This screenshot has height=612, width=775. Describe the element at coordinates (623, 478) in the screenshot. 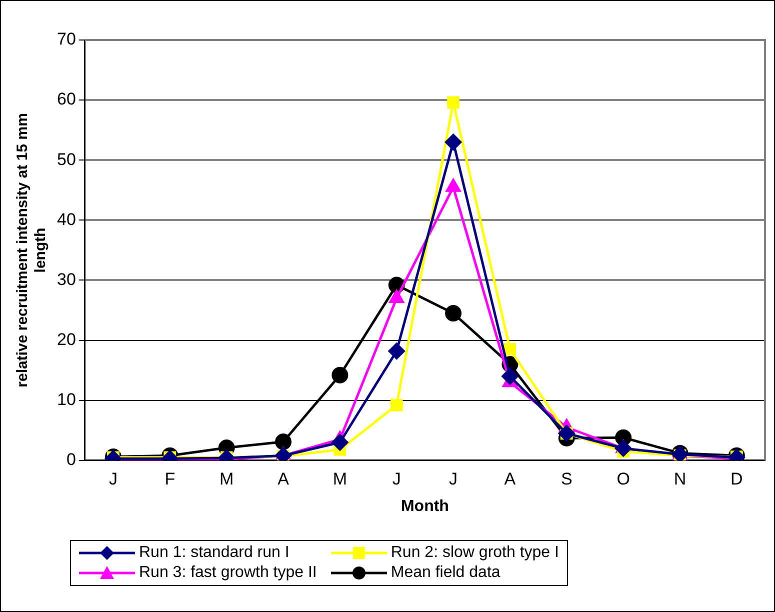

I see `x-tick-label: O` at that location.